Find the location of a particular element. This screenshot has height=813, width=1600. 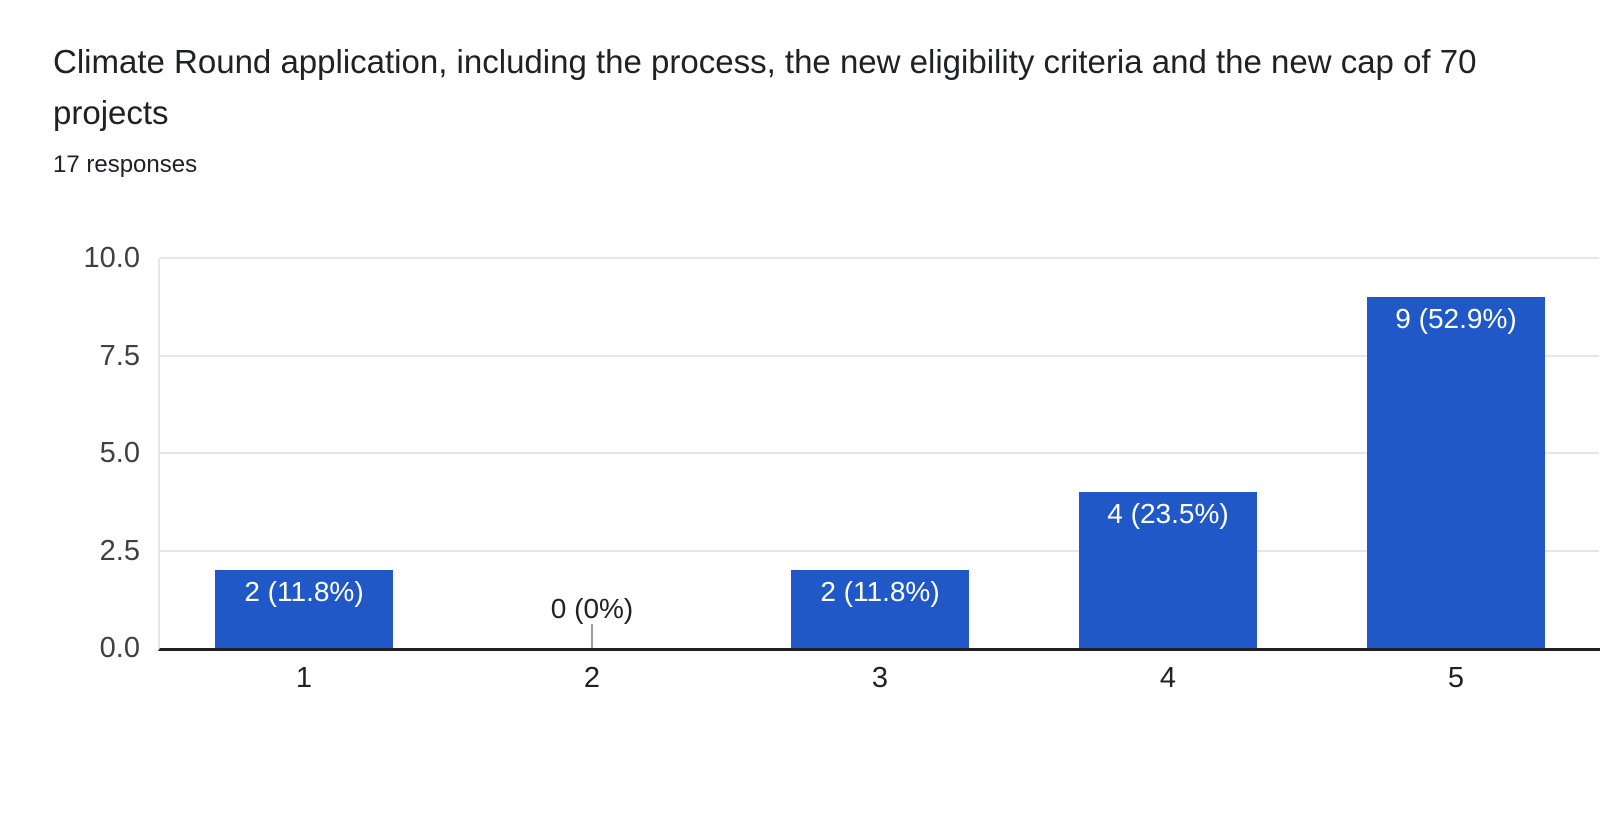

y-tick-label: 2.5 is located at coordinates (119, 550).